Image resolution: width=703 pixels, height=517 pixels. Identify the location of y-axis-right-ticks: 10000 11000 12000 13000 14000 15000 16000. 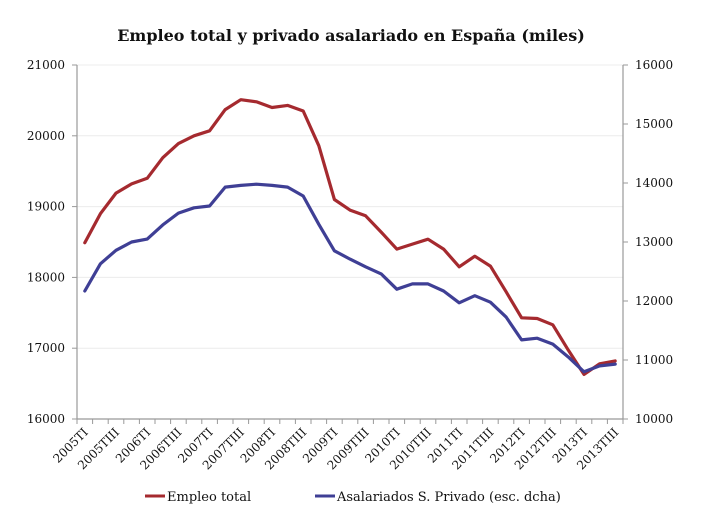
(648, 242).